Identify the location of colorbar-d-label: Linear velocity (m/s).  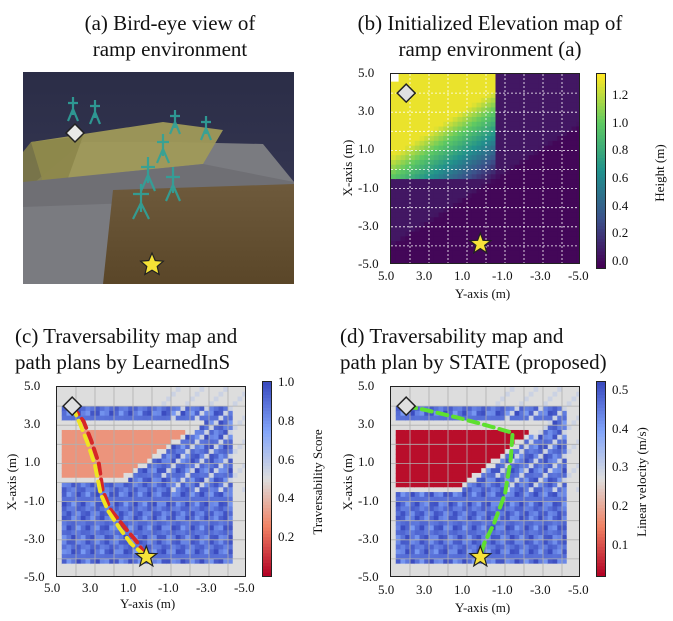
(641, 482).